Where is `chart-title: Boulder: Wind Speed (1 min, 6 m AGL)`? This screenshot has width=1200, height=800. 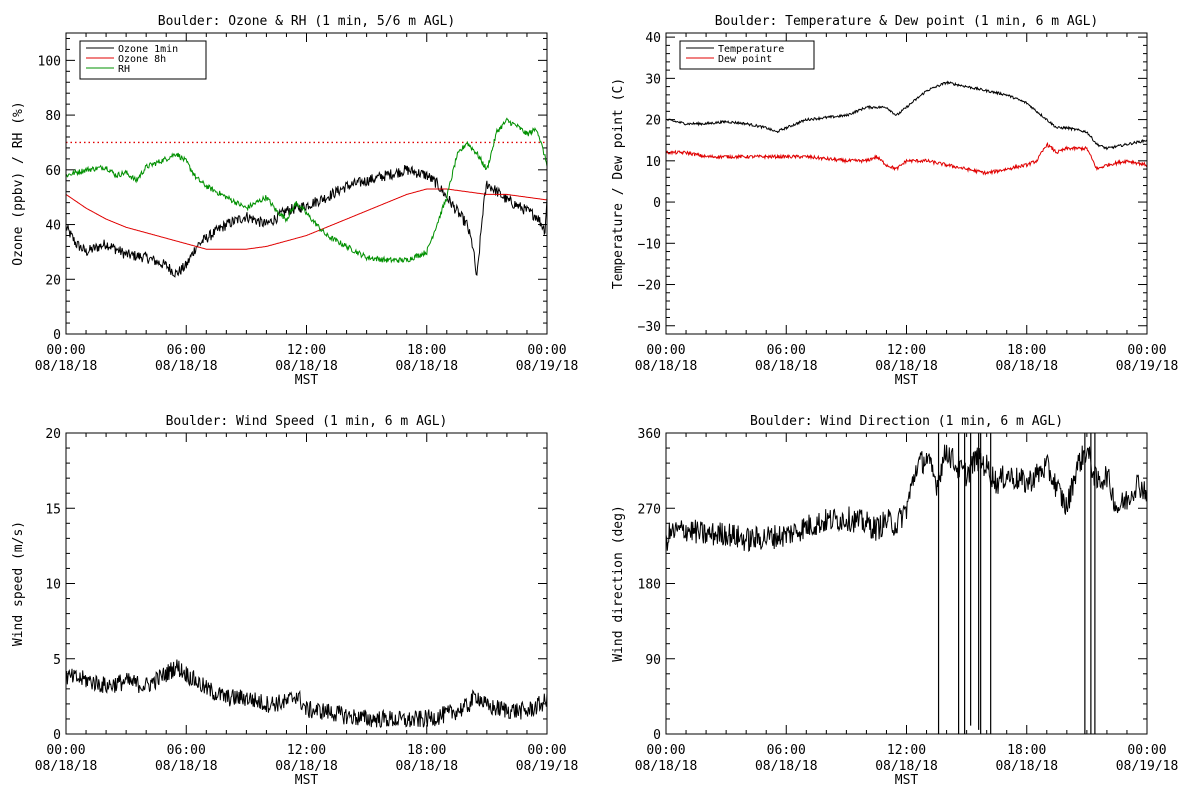 chart-title: Boulder: Wind Speed (1 min, 6 m AGL) is located at coordinates (307, 421).